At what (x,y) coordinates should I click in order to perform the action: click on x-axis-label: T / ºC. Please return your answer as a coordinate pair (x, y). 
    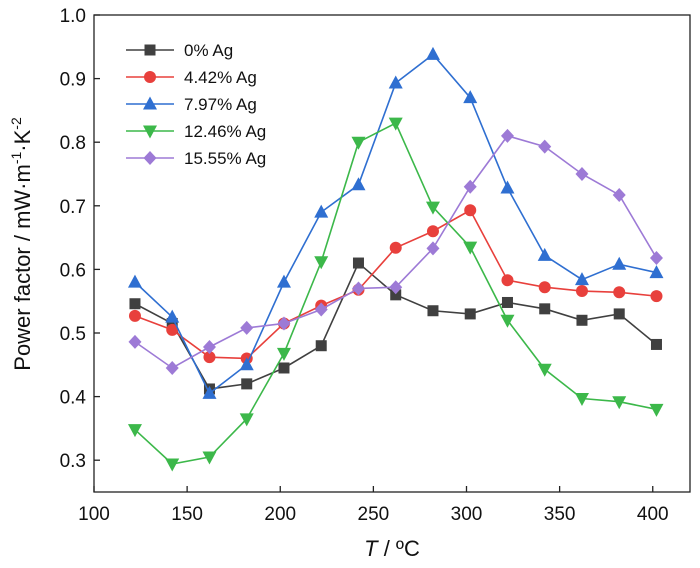
    Looking at the image, I should click on (392, 548).